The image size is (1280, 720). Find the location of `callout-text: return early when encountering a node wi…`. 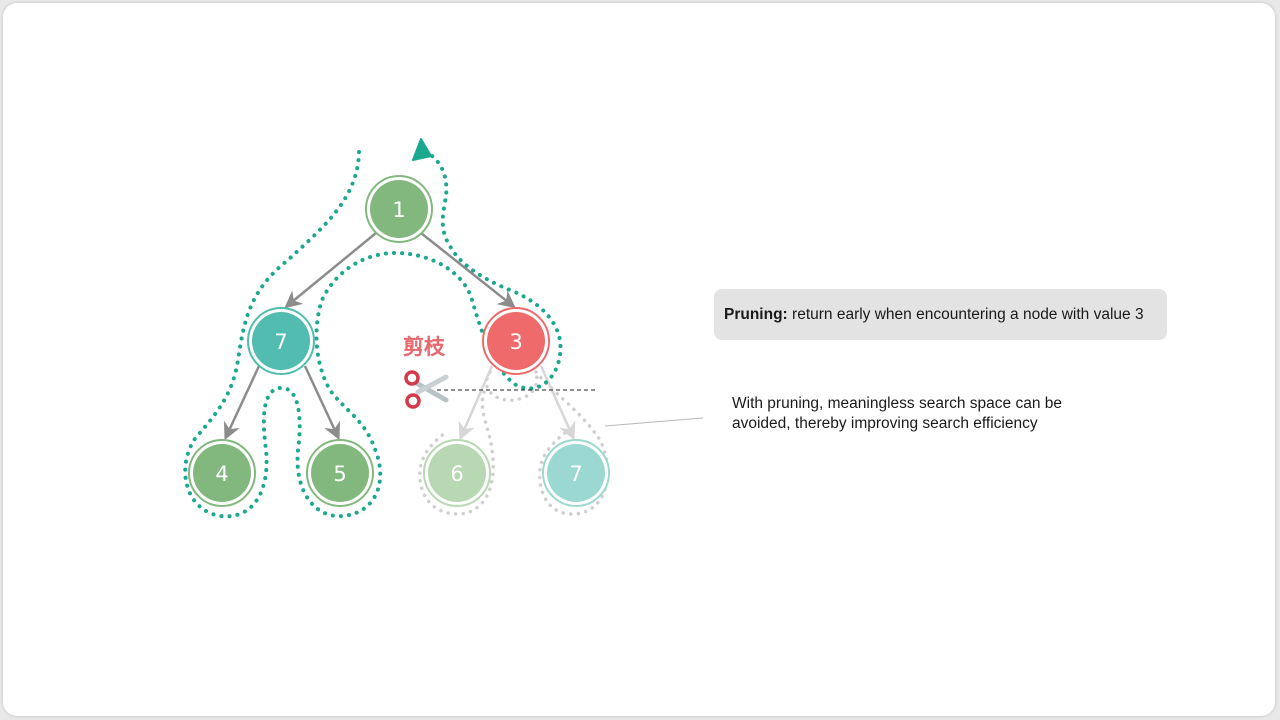

callout-text: return early when encountering a node wi… is located at coordinates (968, 314).